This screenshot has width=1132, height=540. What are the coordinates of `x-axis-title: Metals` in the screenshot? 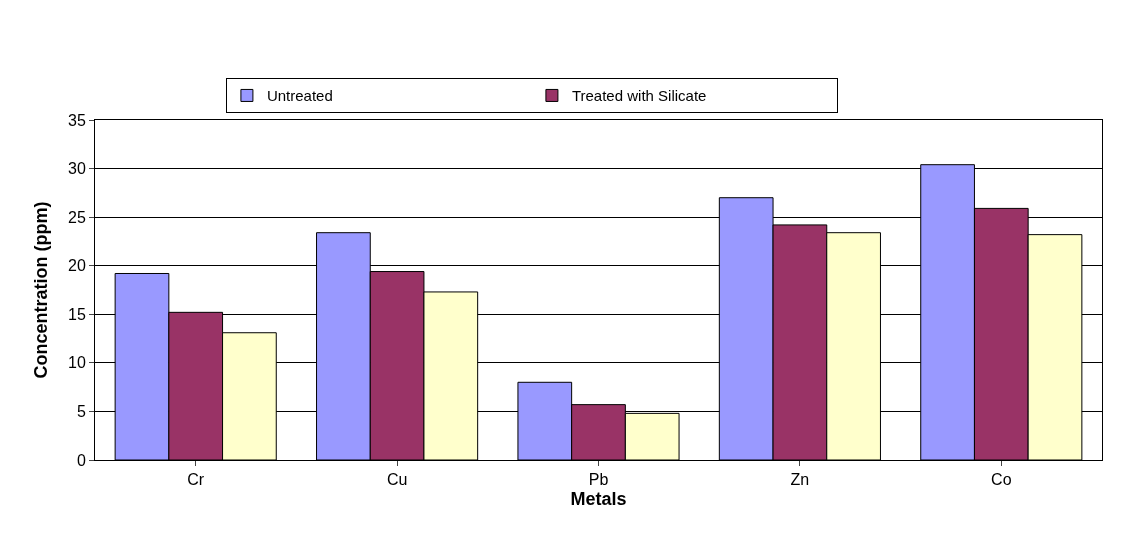 It's located at (598, 499).